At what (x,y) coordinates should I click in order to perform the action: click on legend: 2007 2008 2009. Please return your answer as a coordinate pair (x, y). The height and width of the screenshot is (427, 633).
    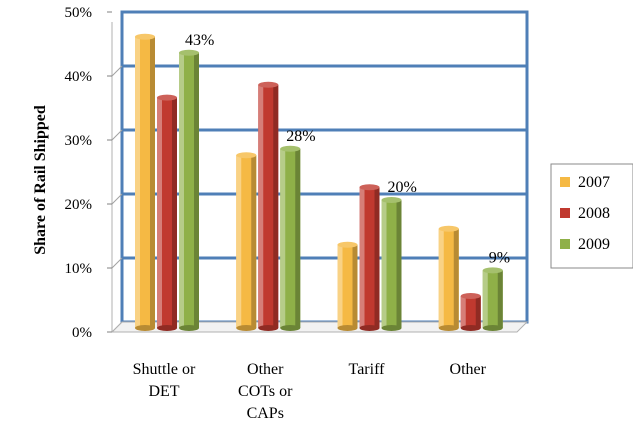
    Looking at the image, I should click on (591, 216).